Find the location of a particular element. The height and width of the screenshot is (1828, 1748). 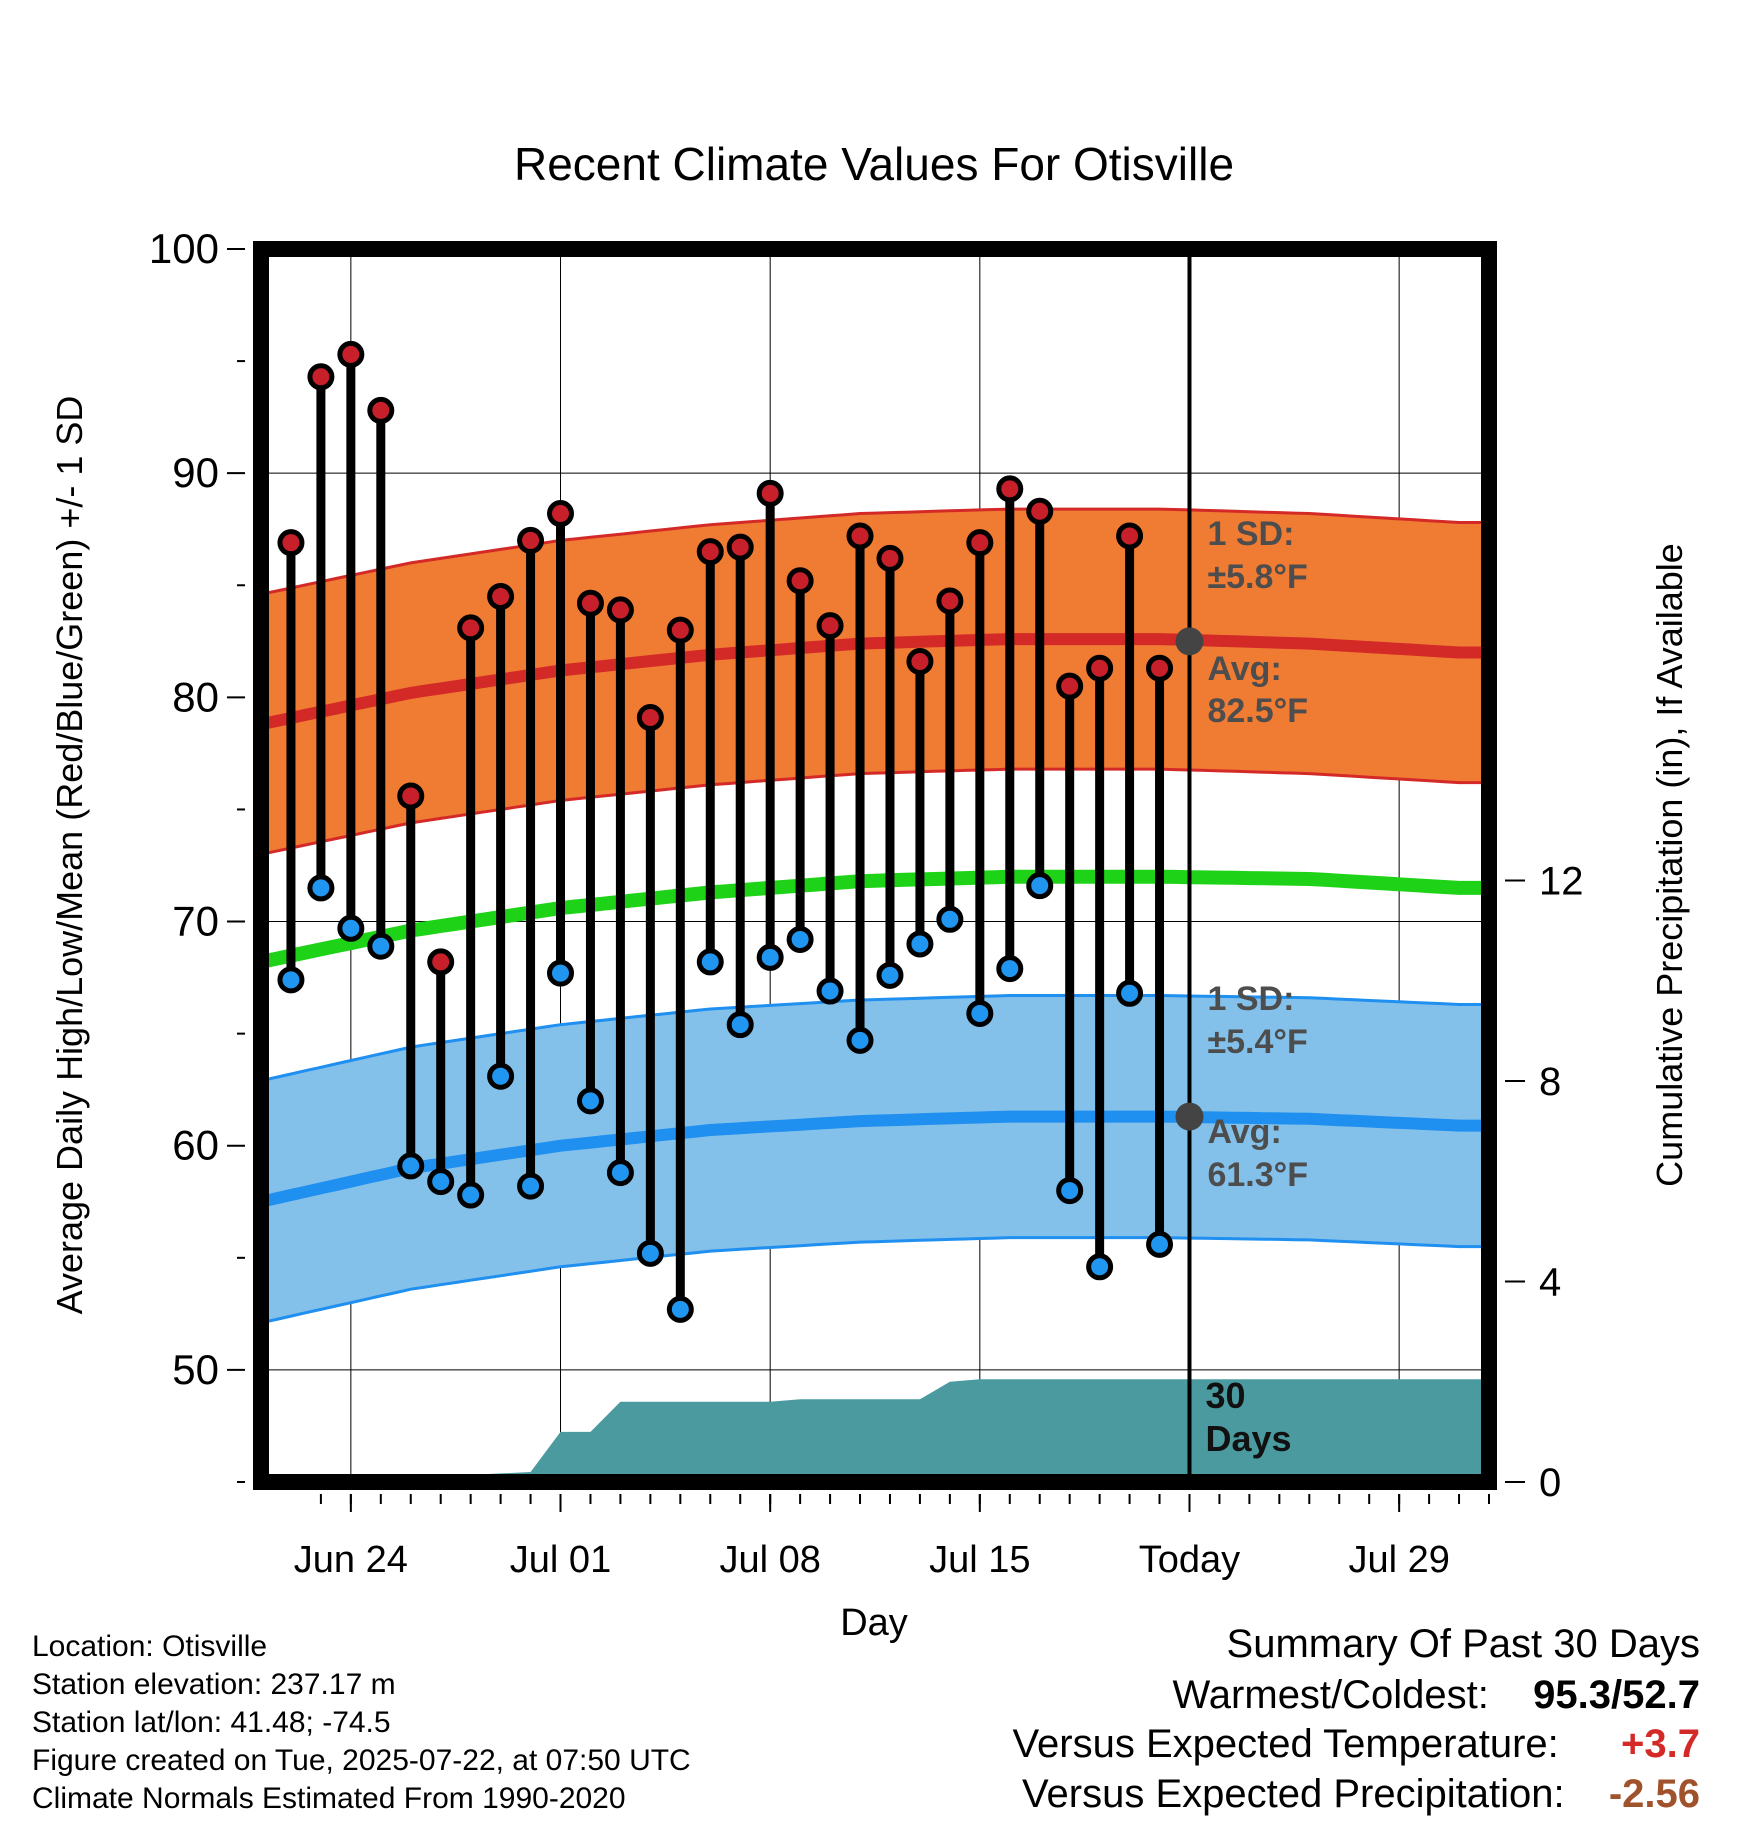

warm-cold-label: Warmest/Coldest: is located at coordinates (1330, 1695).